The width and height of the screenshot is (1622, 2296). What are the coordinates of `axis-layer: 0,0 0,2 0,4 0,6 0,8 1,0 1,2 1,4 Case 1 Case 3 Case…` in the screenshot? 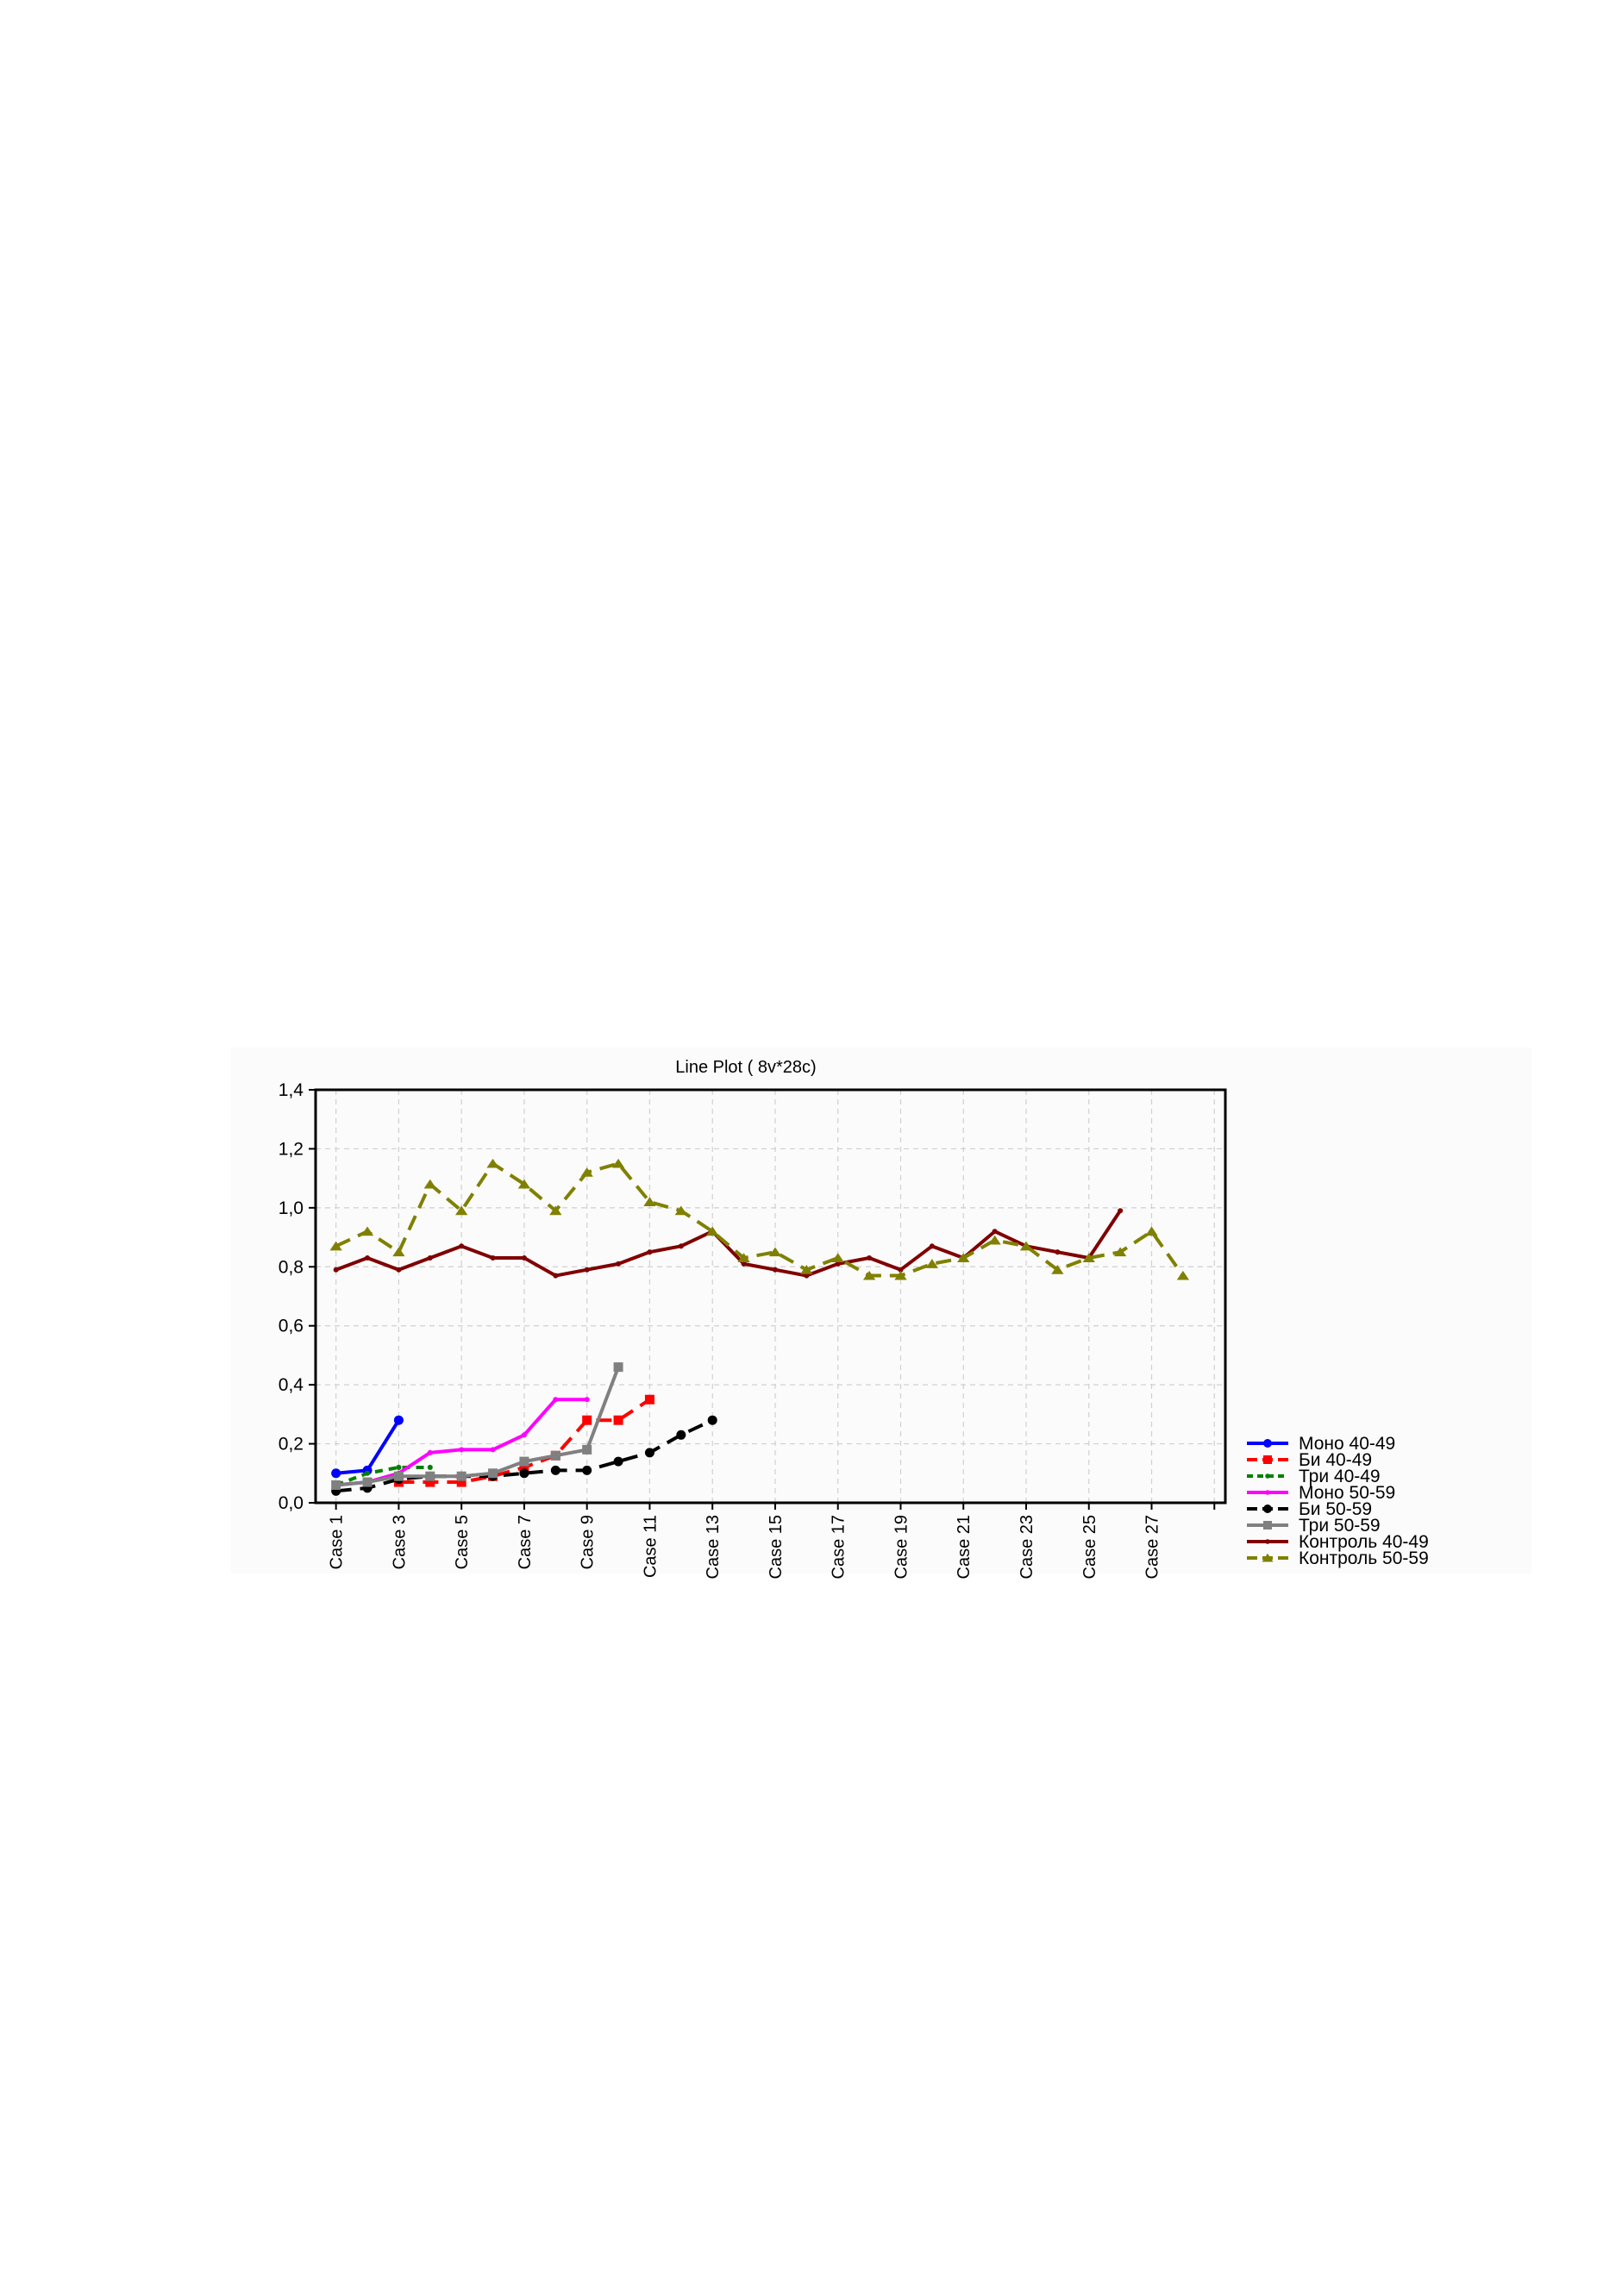 It's located at (747, 1330).